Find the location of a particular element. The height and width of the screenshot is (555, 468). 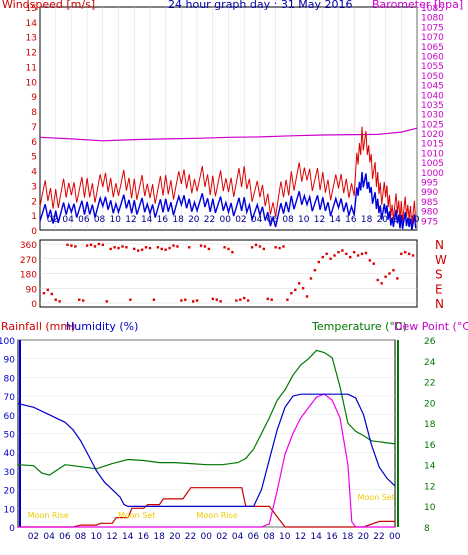

temperature-tick: 20 is located at coordinates (430, 404).